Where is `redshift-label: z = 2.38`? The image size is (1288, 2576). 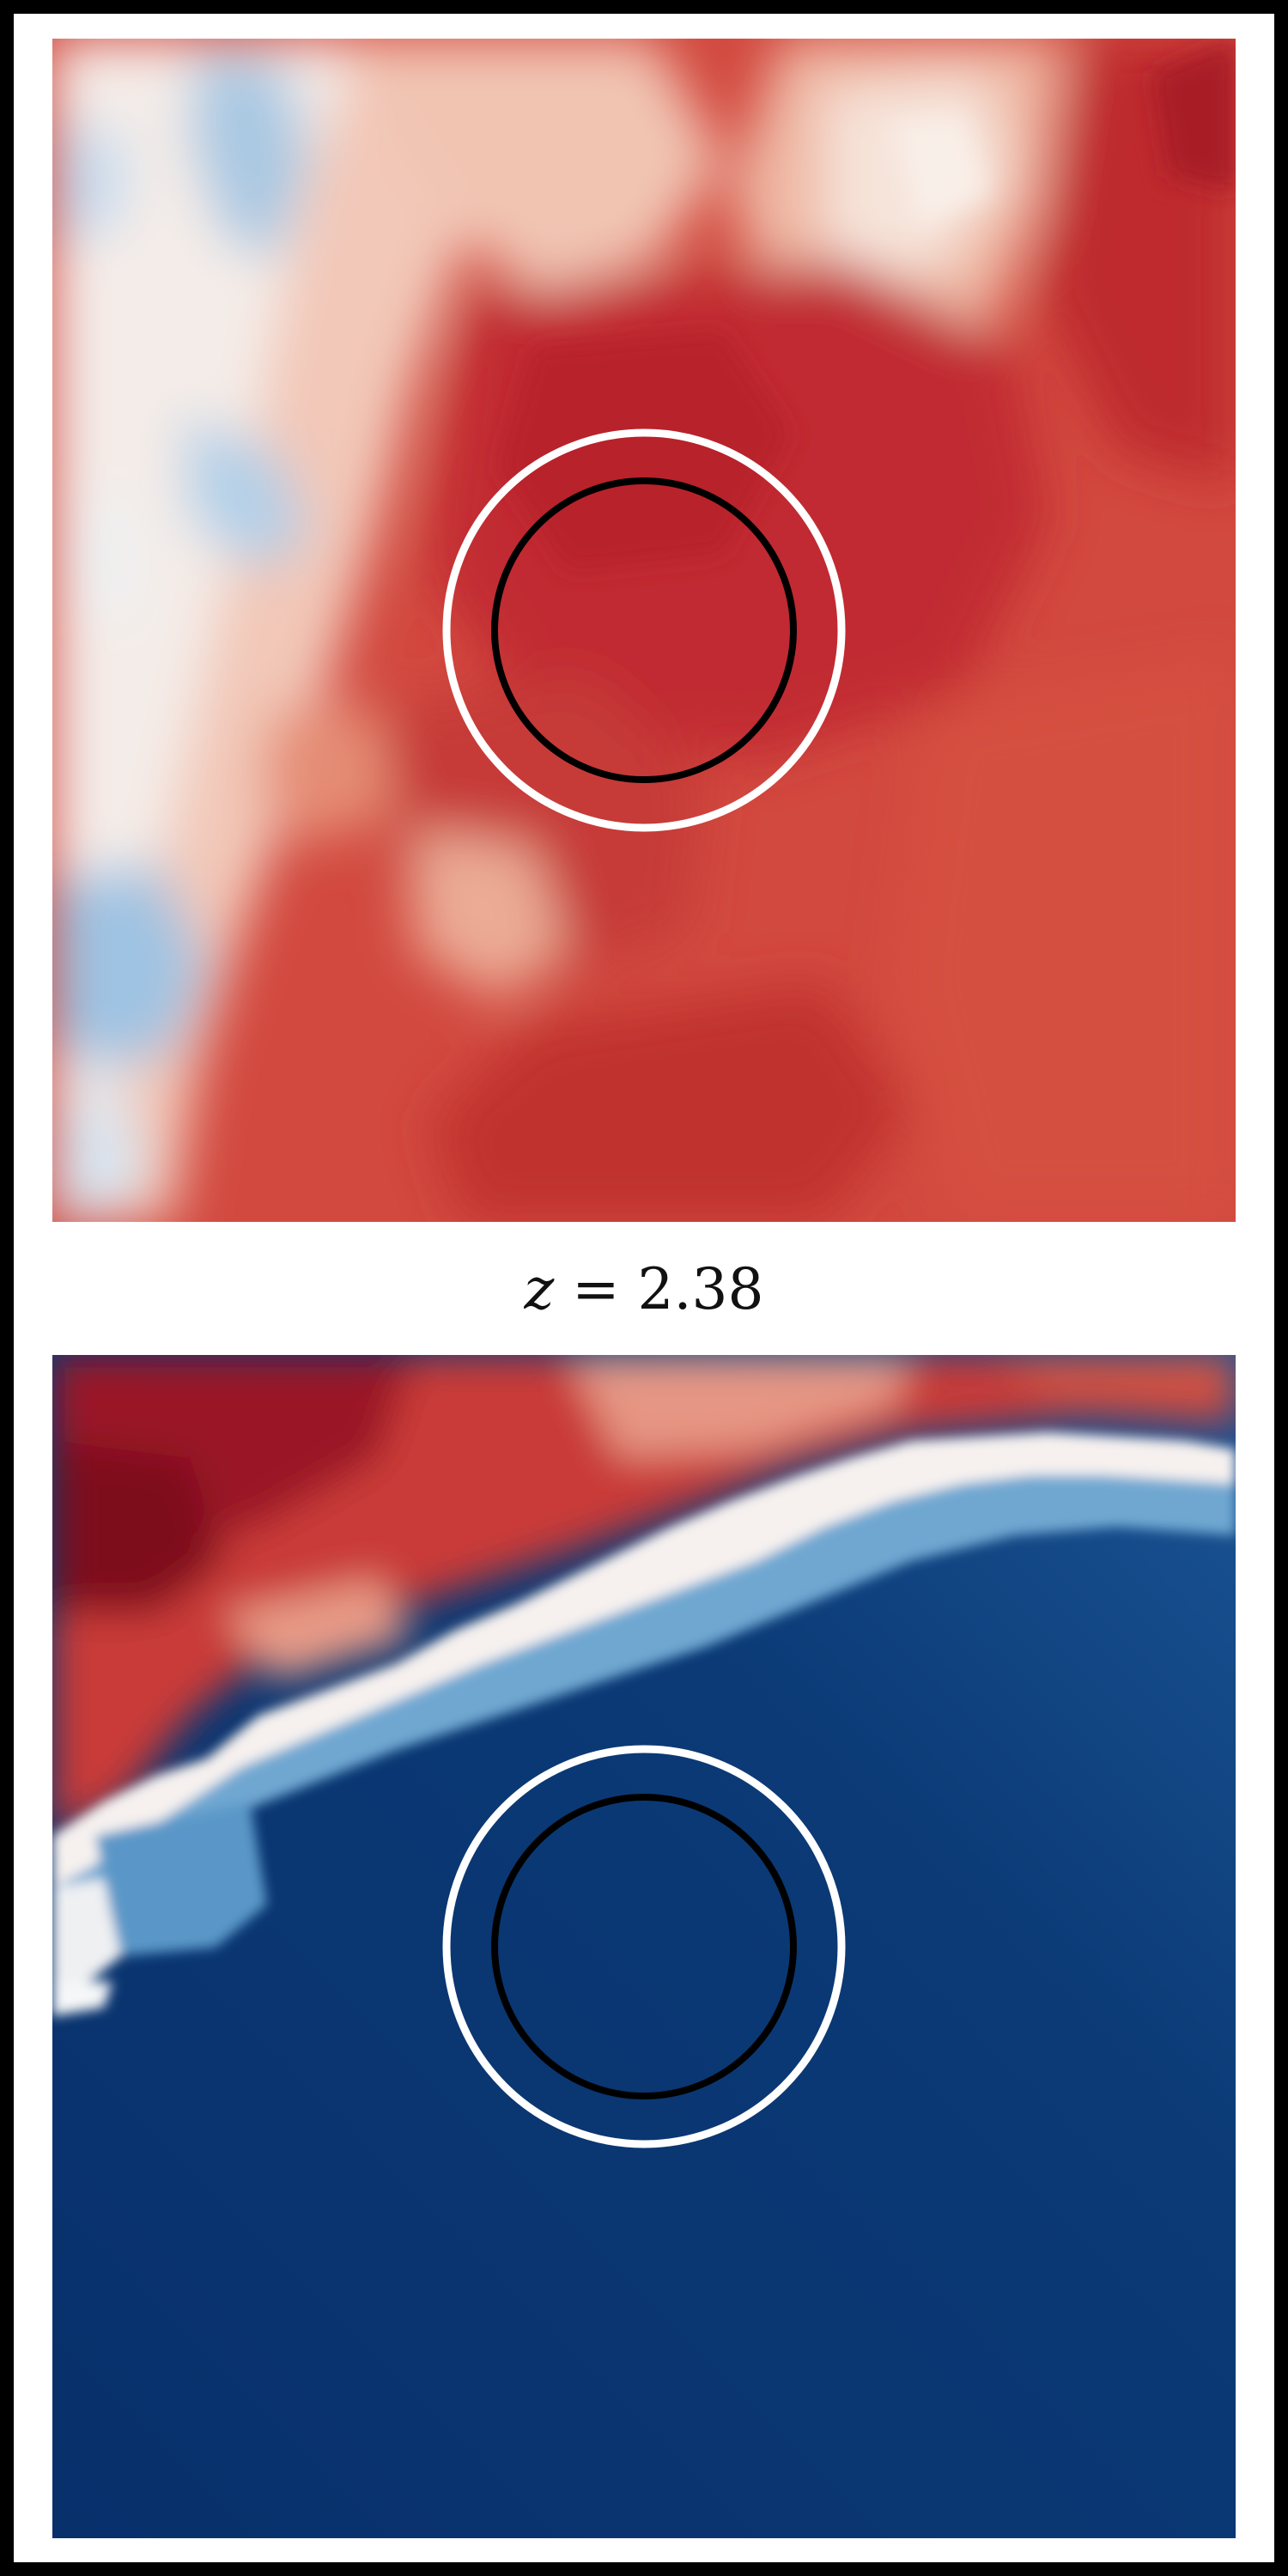 redshift-label: z = 2.38 is located at coordinates (644, 1290).